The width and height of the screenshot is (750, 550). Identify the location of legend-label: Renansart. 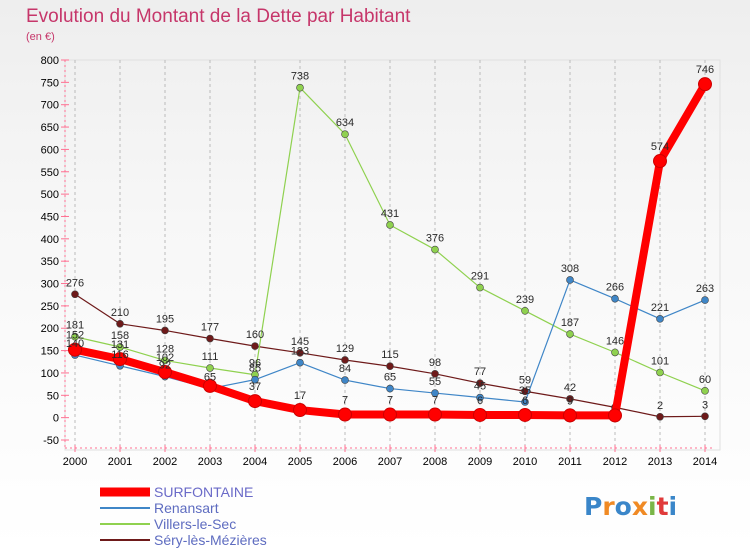
(186, 508).